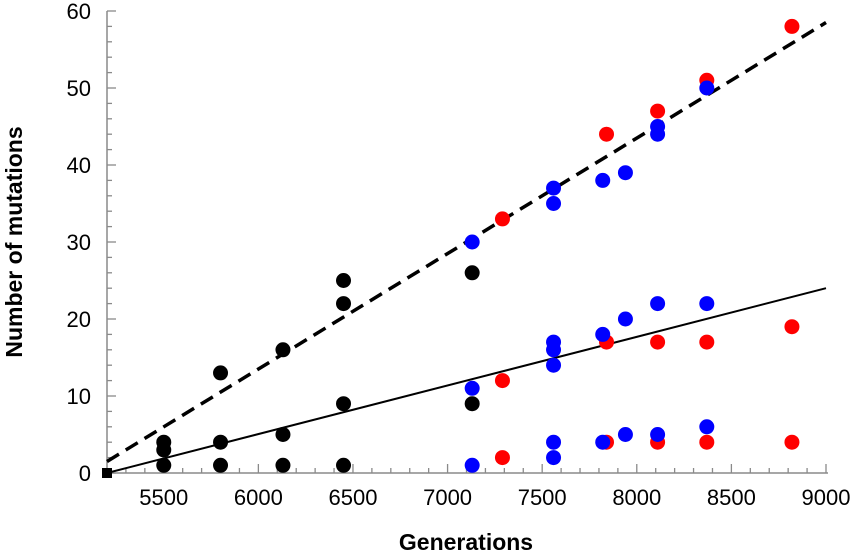 This screenshot has height=560, width=850. I want to click on y-tick-label: 0, so click(85, 473).